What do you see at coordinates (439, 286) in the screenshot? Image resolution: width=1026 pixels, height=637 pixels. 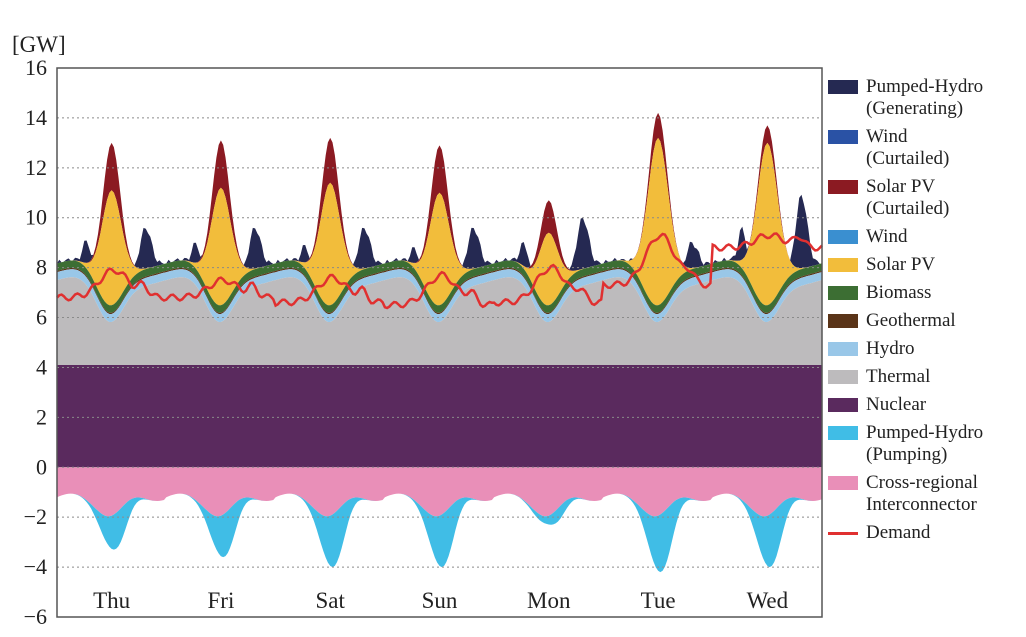 I see `area-biomass` at bounding box center [439, 286].